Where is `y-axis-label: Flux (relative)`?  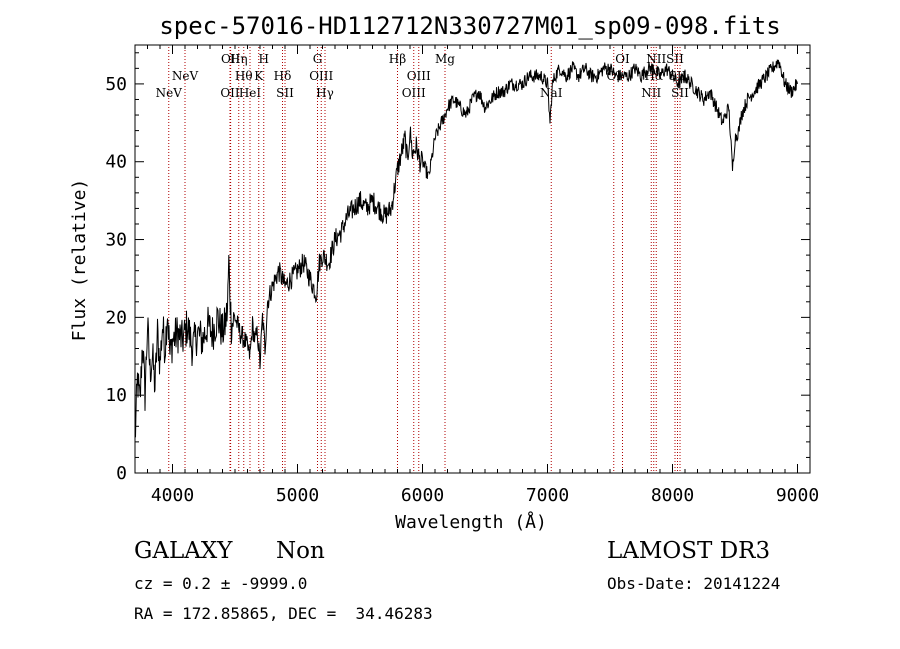
y-axis-label: Flux (relative) is located at coordinates (79, 260).